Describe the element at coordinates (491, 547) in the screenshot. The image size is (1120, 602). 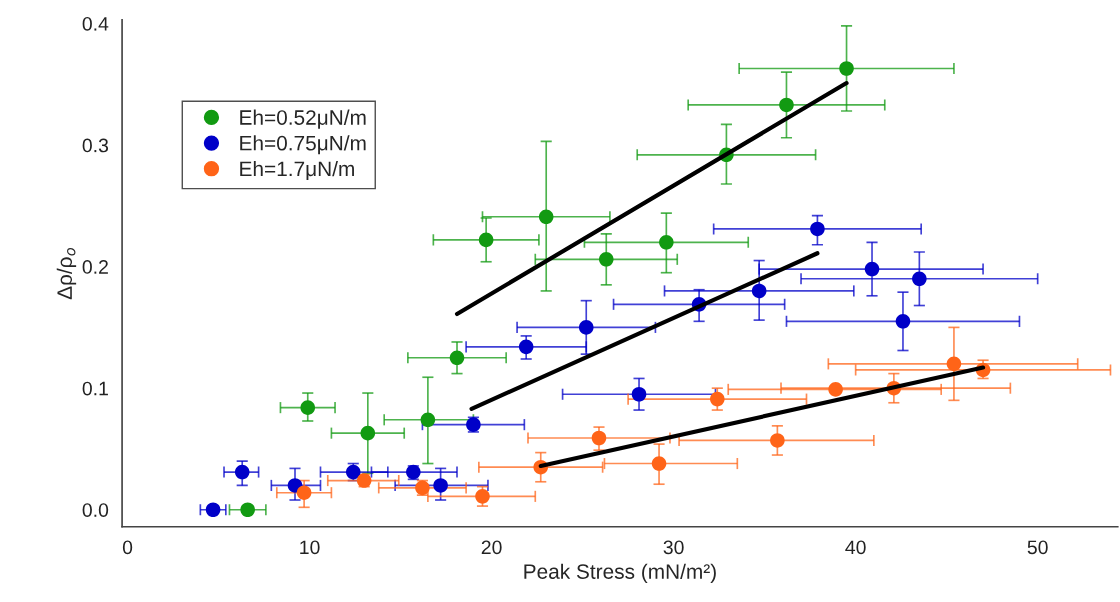
I see `x-tick-label: 20` at that location.